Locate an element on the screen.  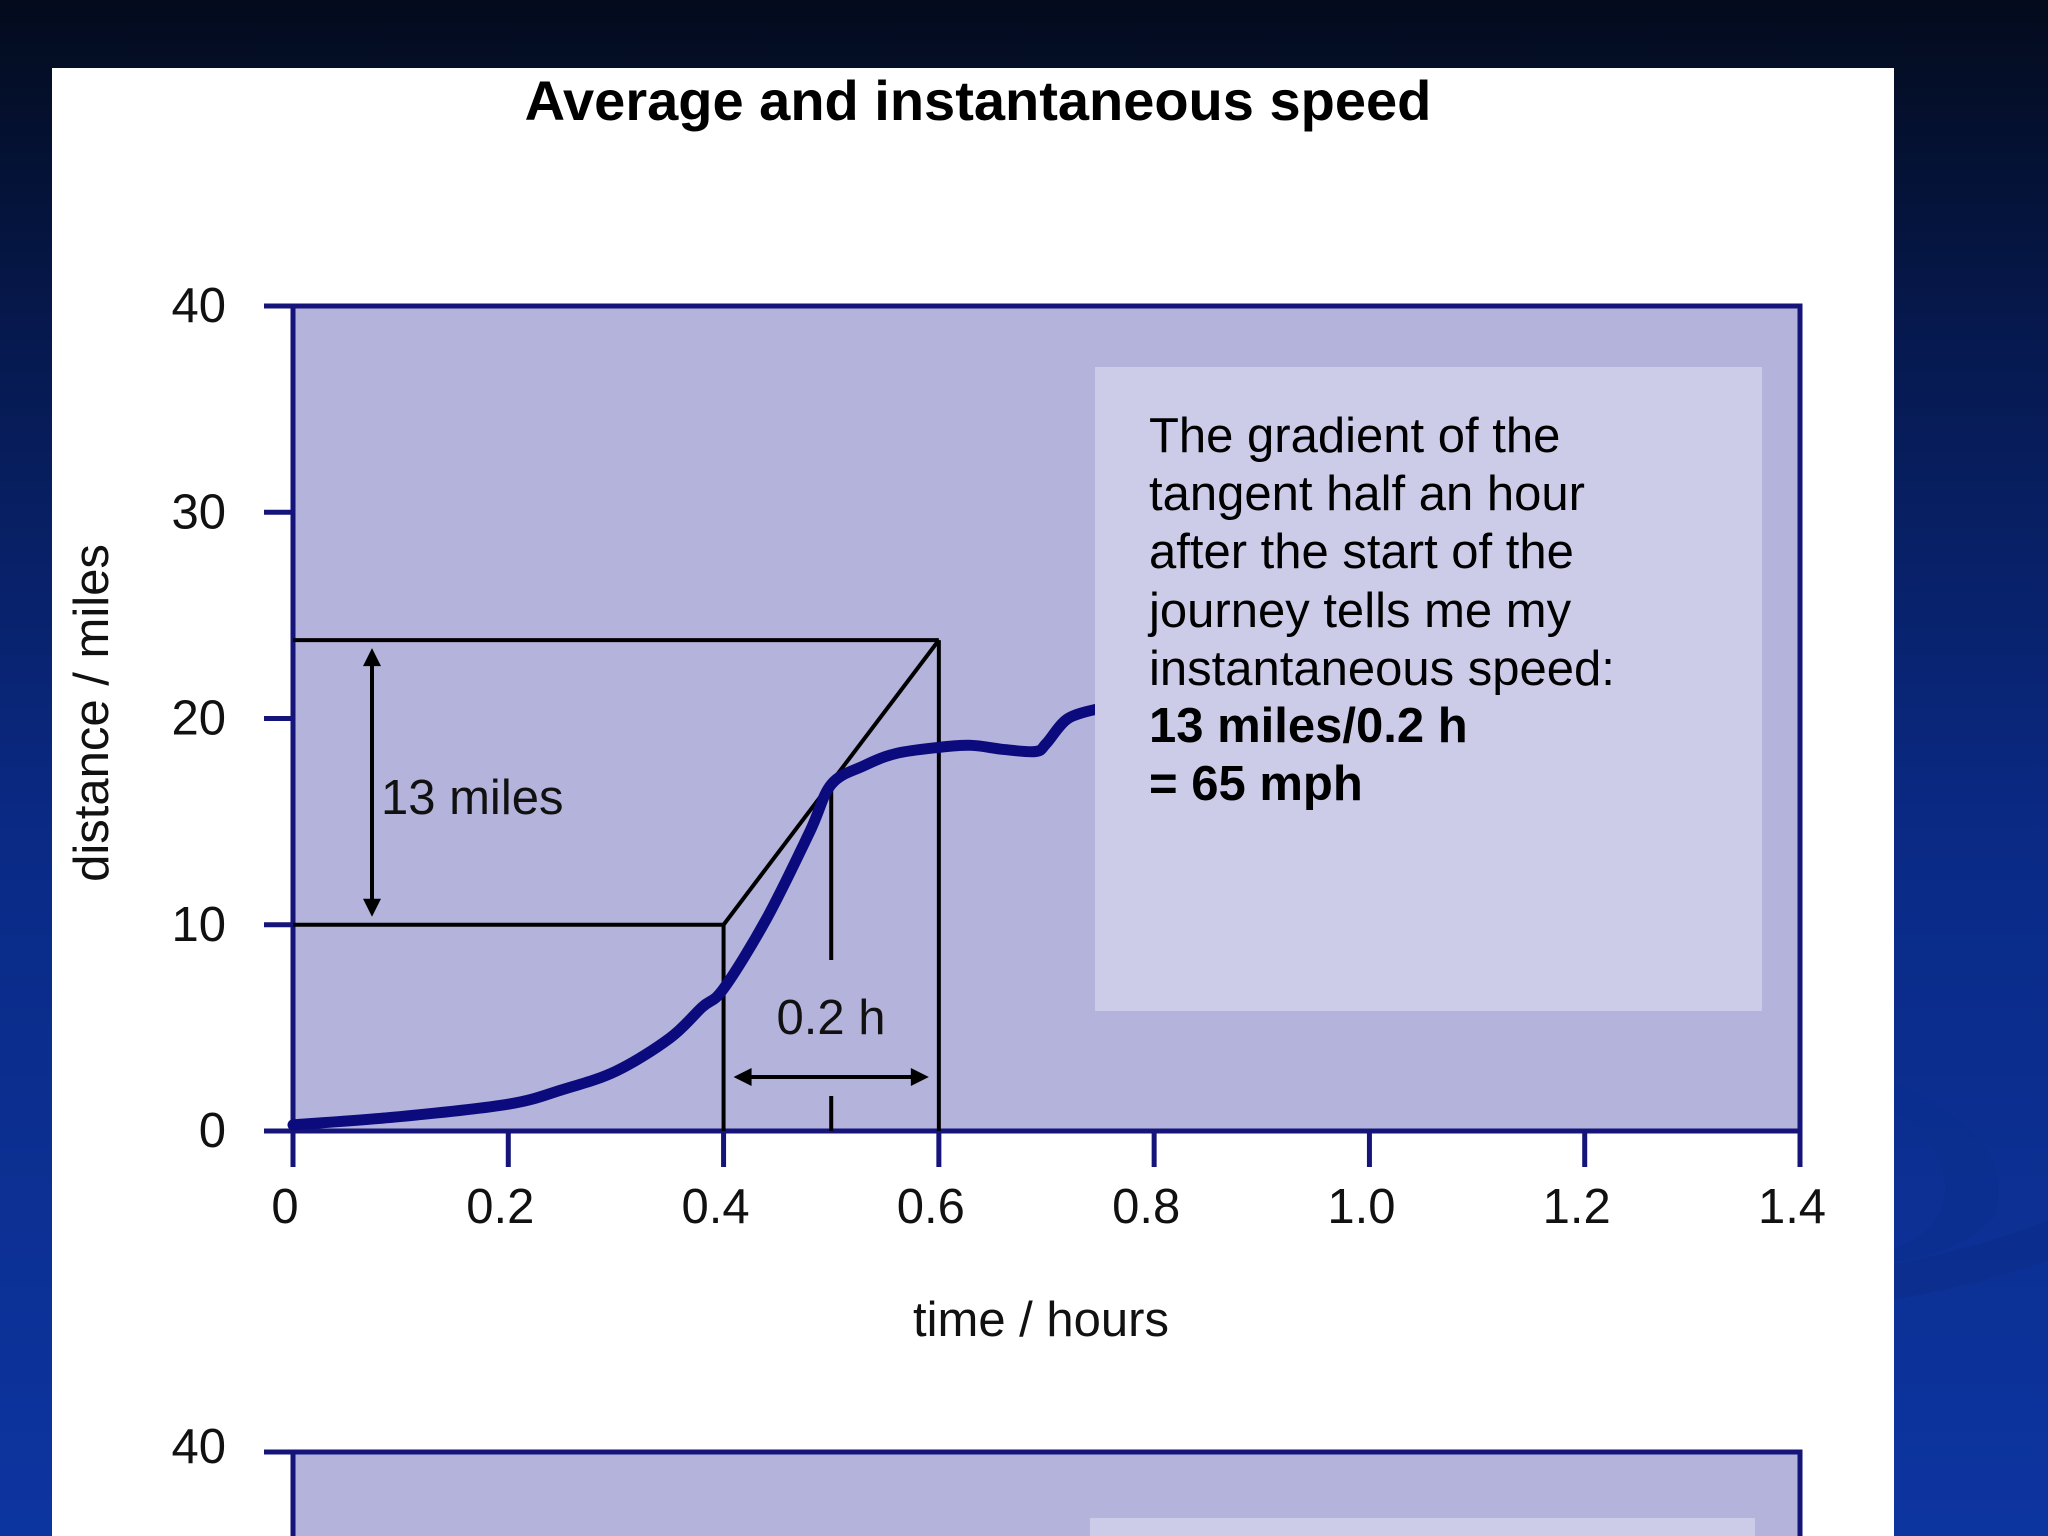
chart-title: Average and instantaneous speed is located at coordinates (978, 100).